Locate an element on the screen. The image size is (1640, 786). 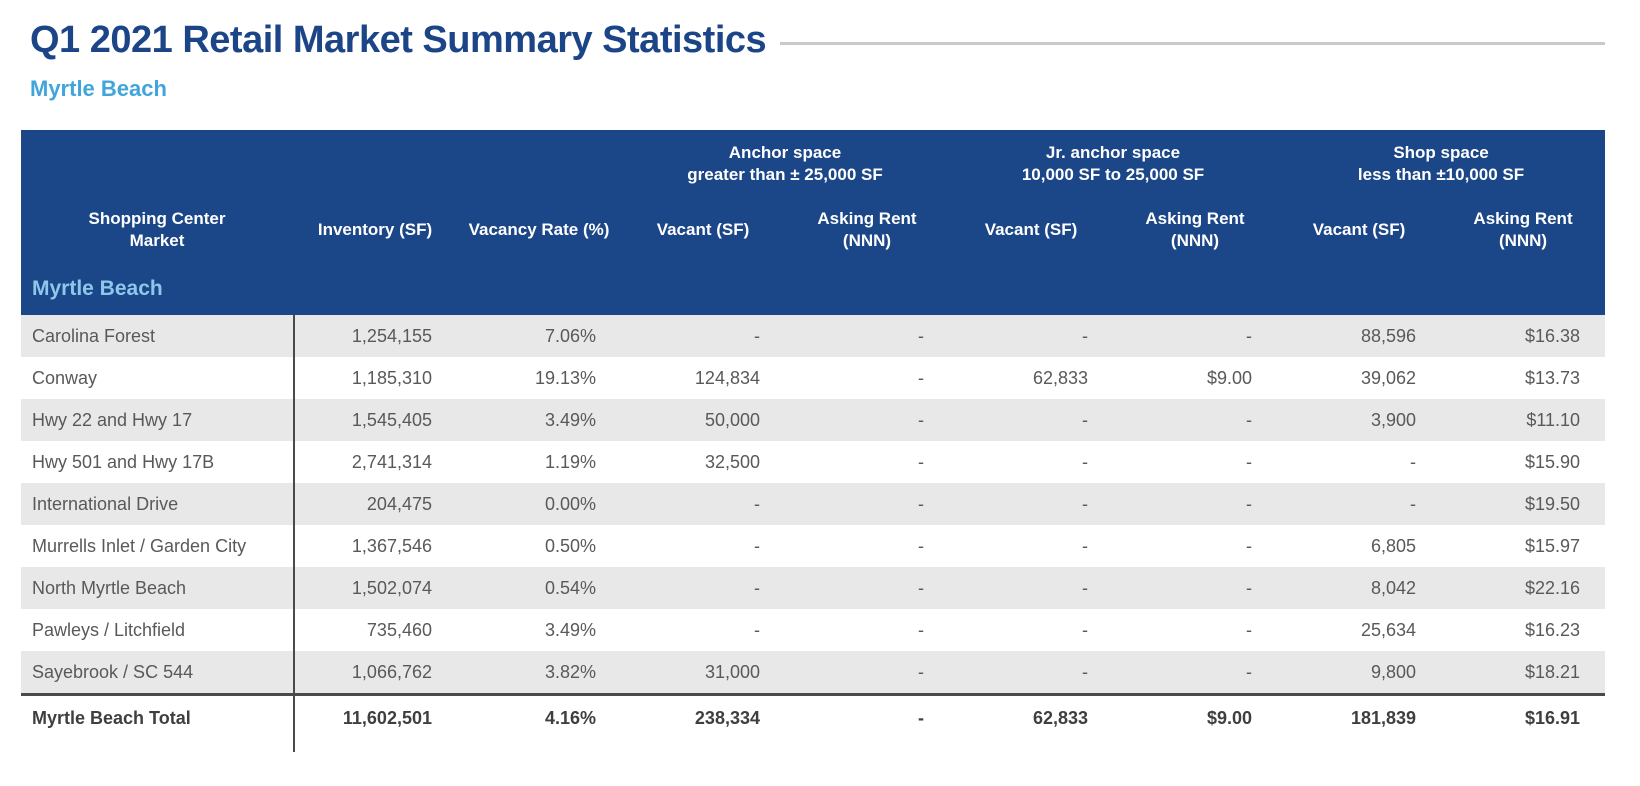
group-header-anchor-space: Anchor space greater than ± 25,000 SF is located at coordinates (785, 164).